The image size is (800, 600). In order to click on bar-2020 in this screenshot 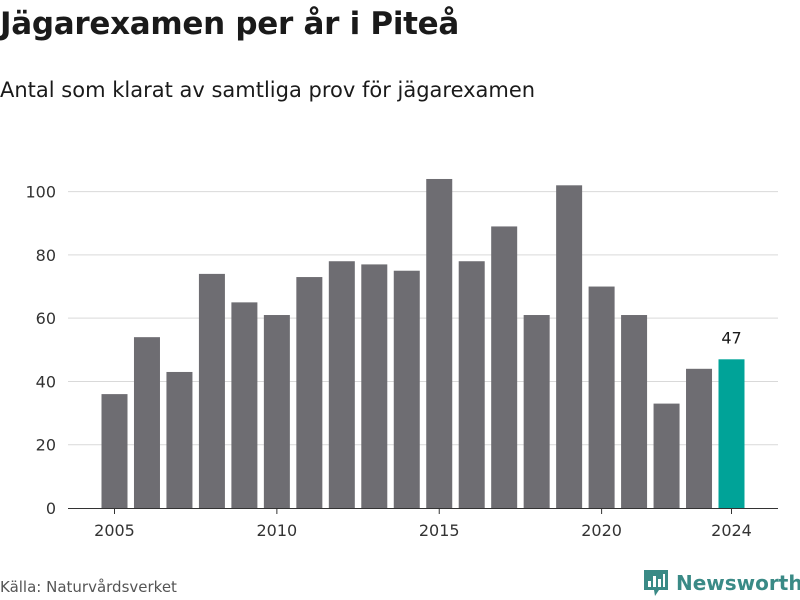, I will do `click(601, 397)`.